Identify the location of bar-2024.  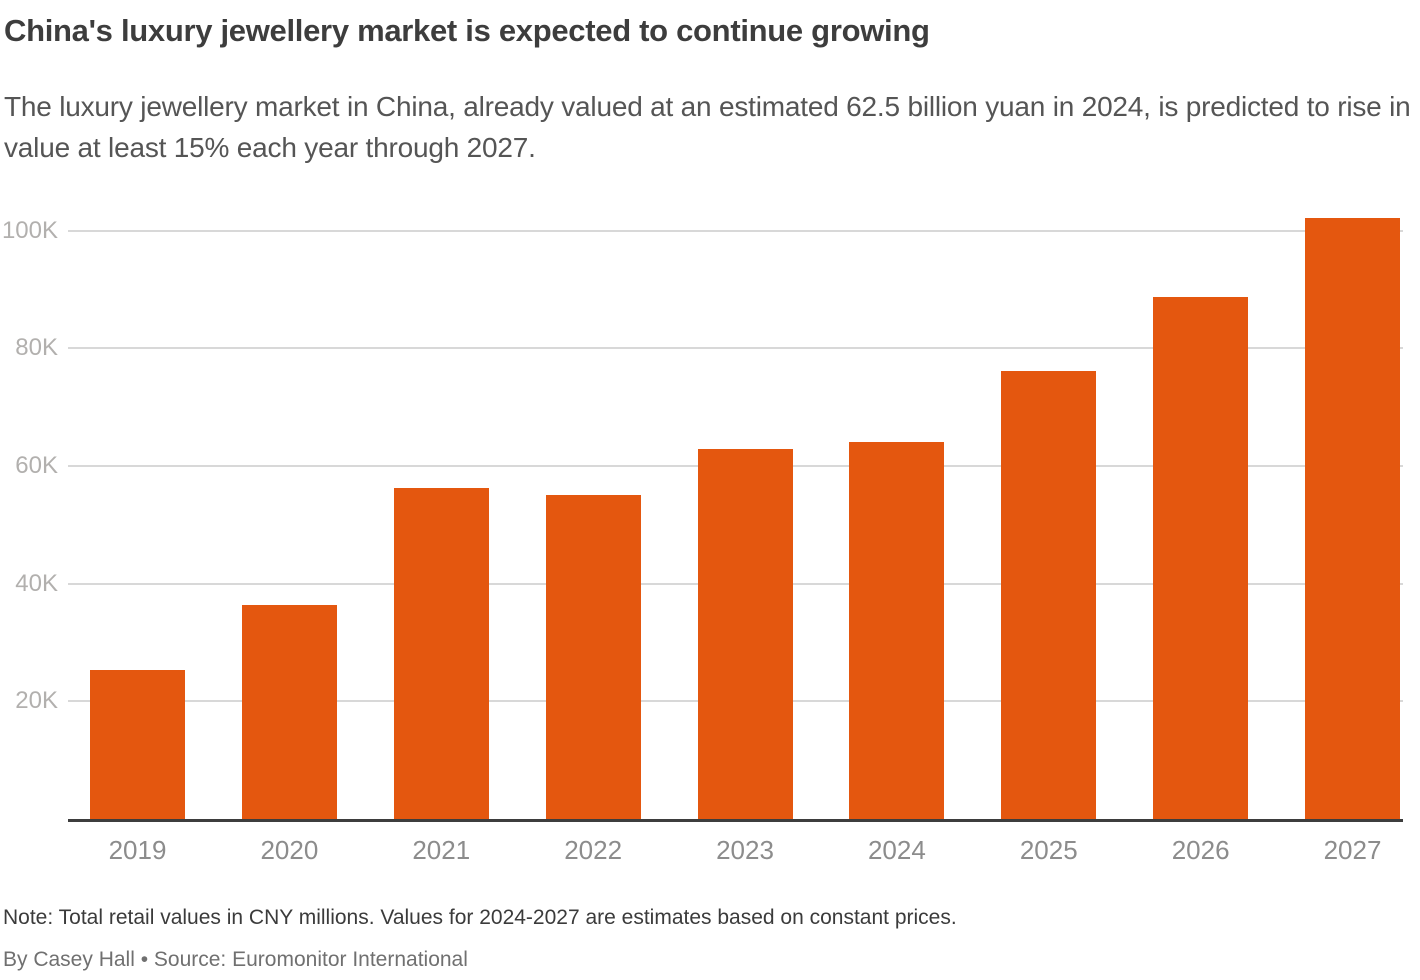
(897, 630).